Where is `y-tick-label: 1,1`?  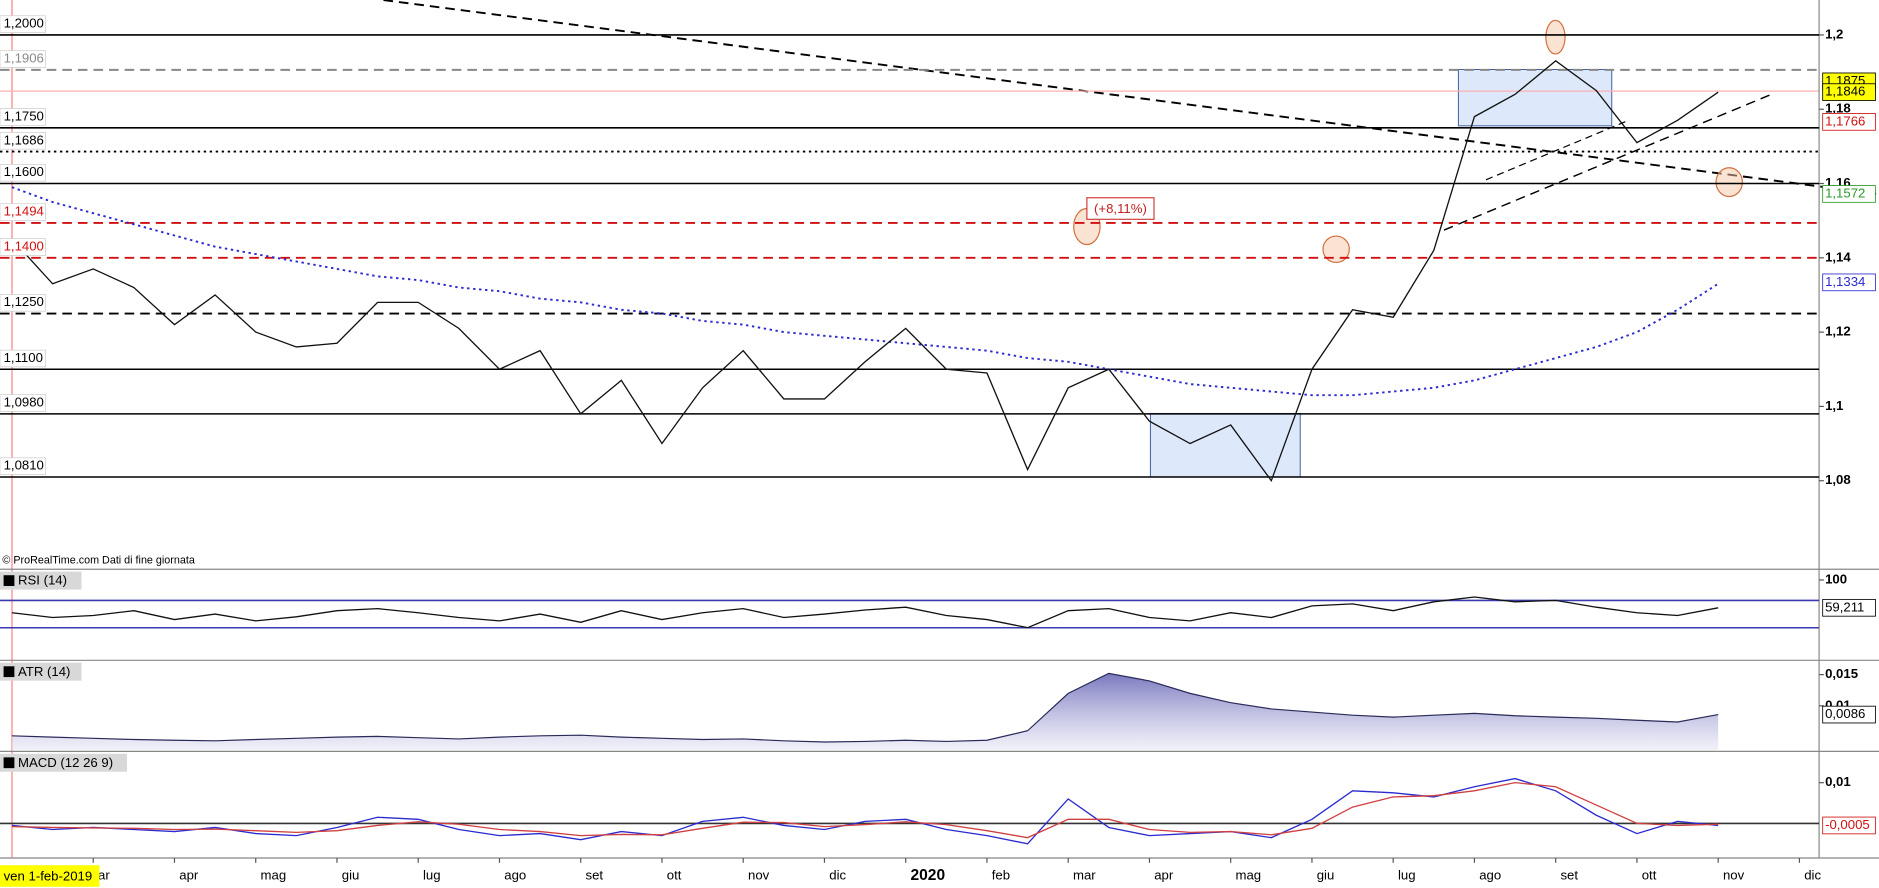 y-tick-label: 1,1 is located at coordinates (1834, 405).